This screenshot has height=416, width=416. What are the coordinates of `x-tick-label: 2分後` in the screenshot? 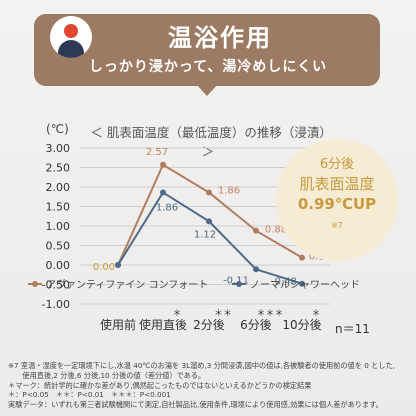 It's located at (209, 325).